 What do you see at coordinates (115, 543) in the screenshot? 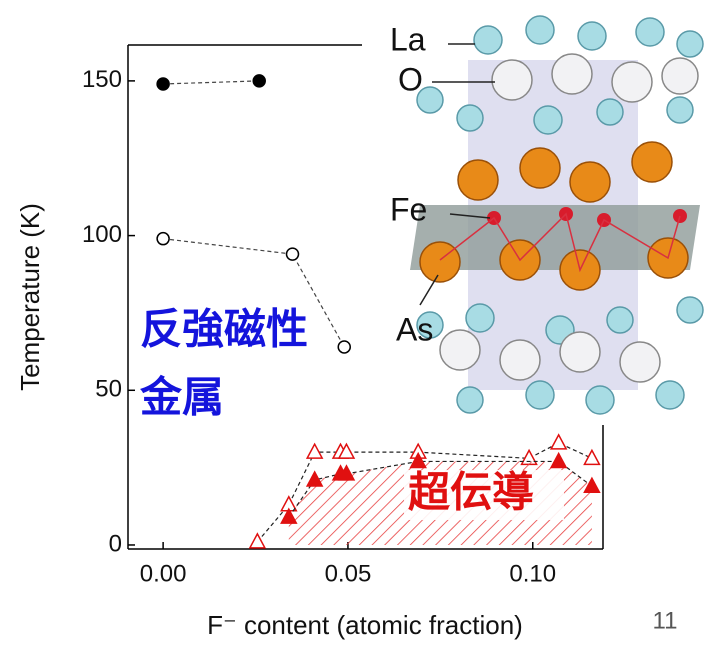
I see `y-tick-label: 0` at bounding box center [115, 543].